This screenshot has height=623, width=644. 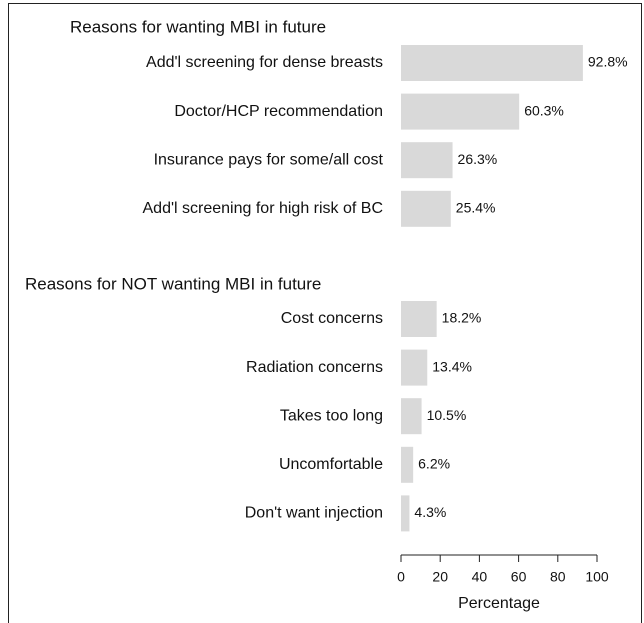 What do you see at coordinates (480, 577) in the screenshot?
I see `x-tick-label: 40` at bounding box center [480, 577].